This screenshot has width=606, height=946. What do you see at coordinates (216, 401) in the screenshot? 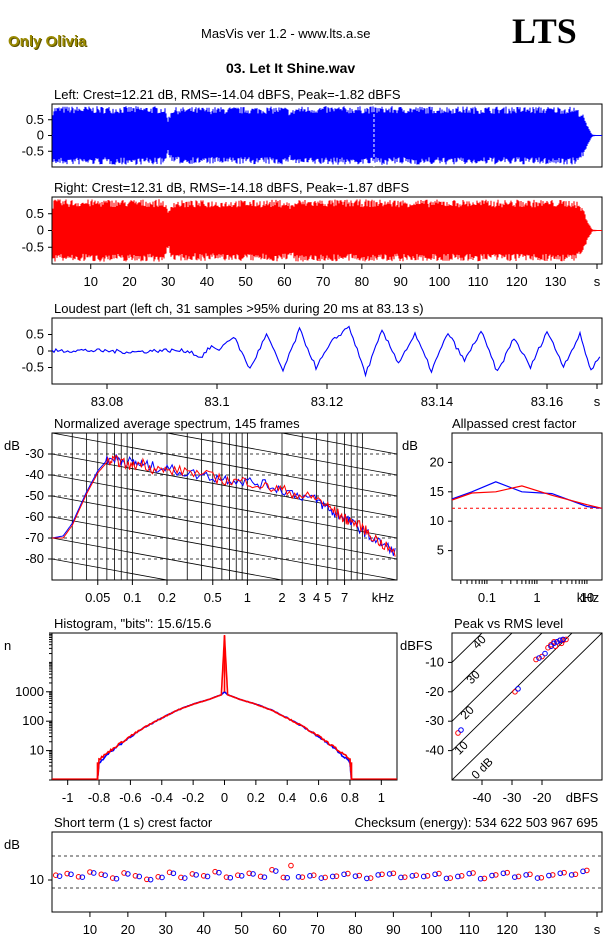
I see `x-tick-label: 83.1` at bounding box center [216, 401].